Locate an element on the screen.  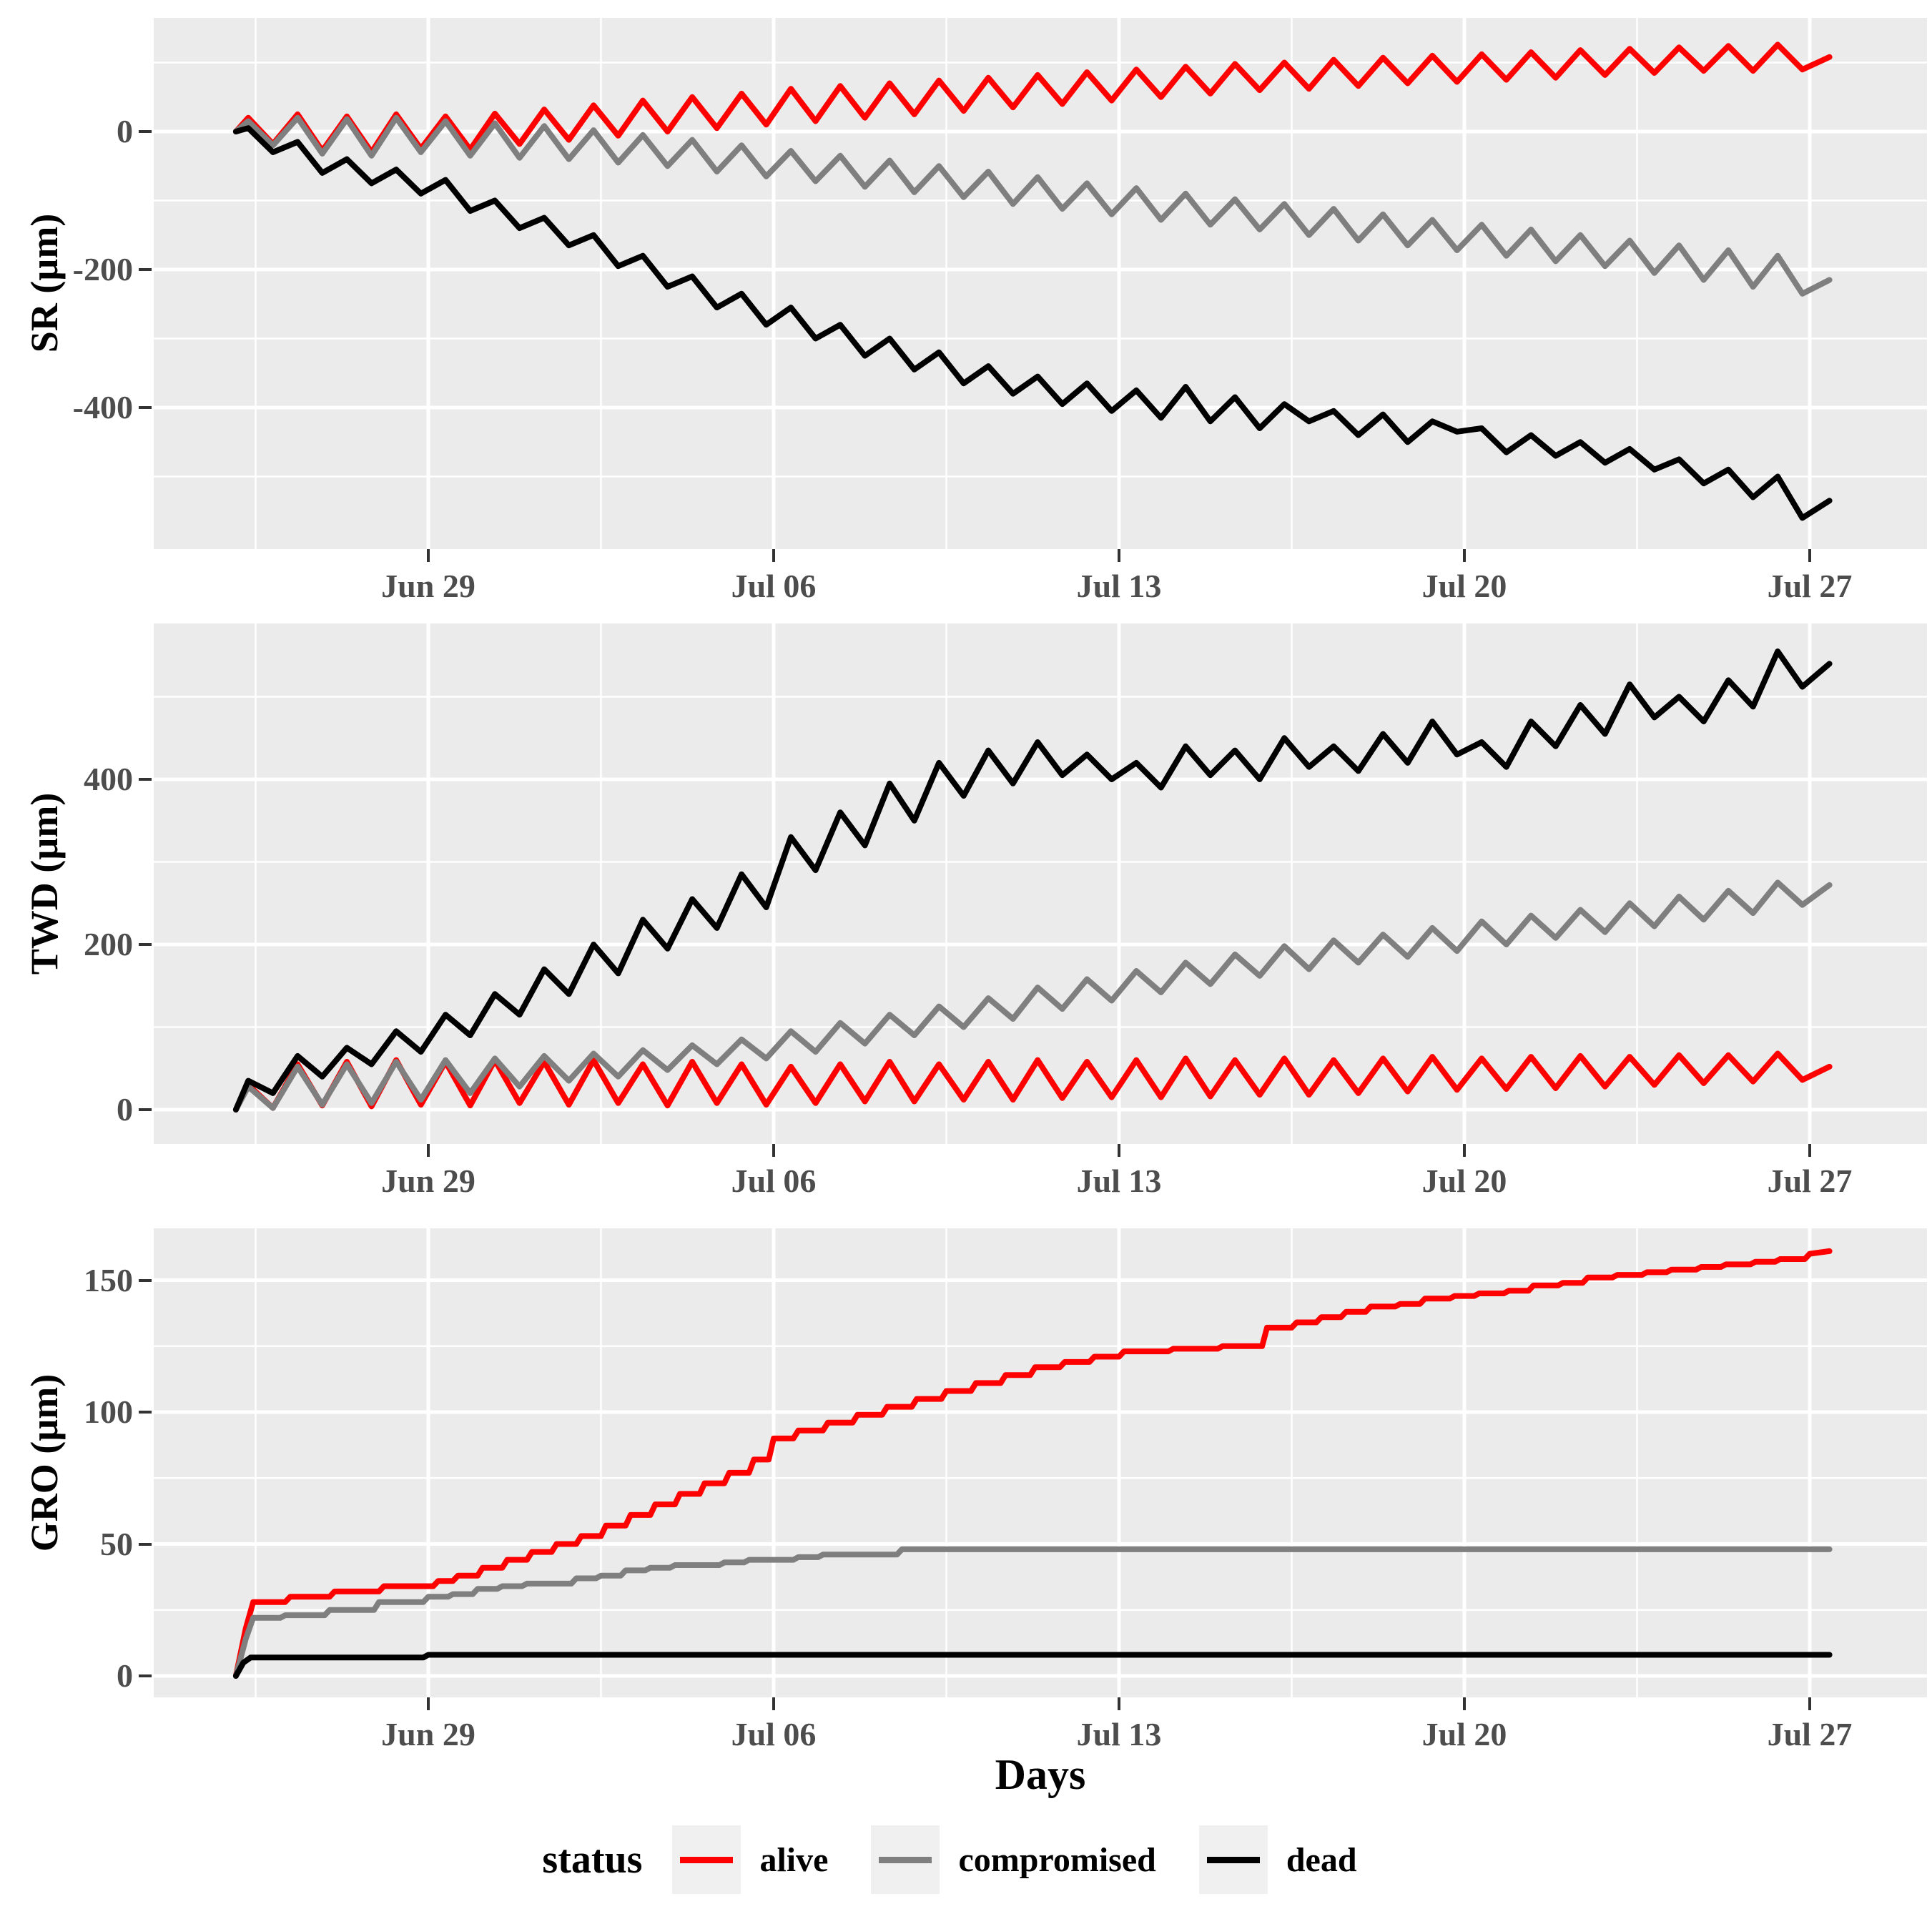
legend-line-dead is located at coordinates (1233, 1859).